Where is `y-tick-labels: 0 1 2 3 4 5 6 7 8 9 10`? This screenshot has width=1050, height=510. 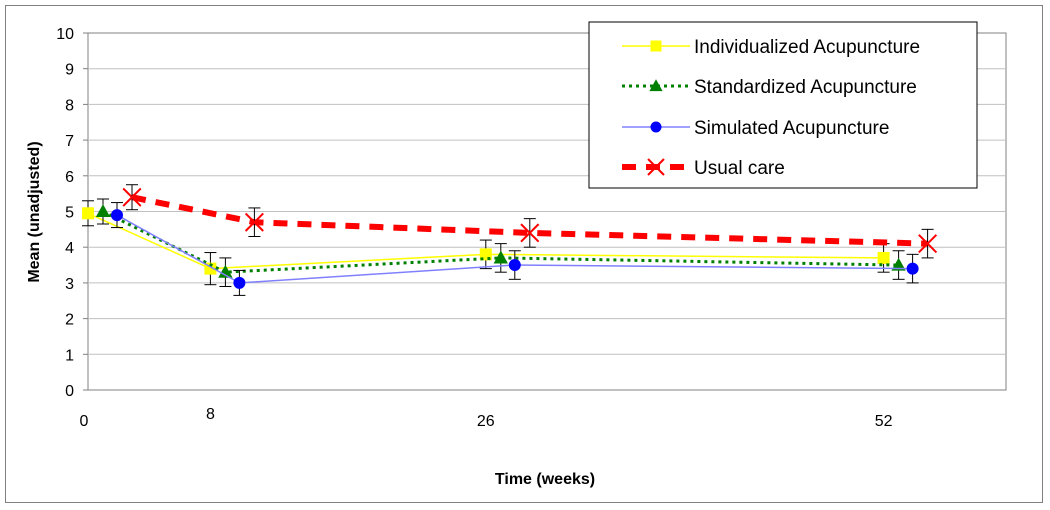 y-tick-labels: 0 1 2 3 4 5 6 7 8 9 10 is located at coordinates (65, 213).